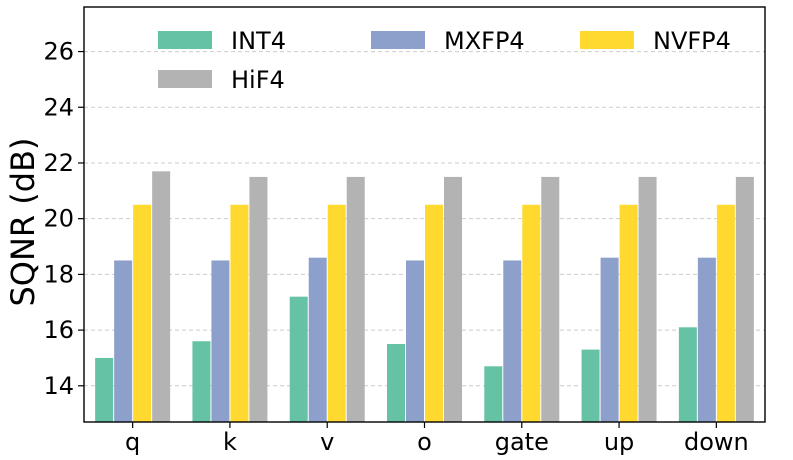  What do you see at coordinates (327, 442) in the screenshot?
I see `x-tick-label: v` at bounding box center [327, 442].